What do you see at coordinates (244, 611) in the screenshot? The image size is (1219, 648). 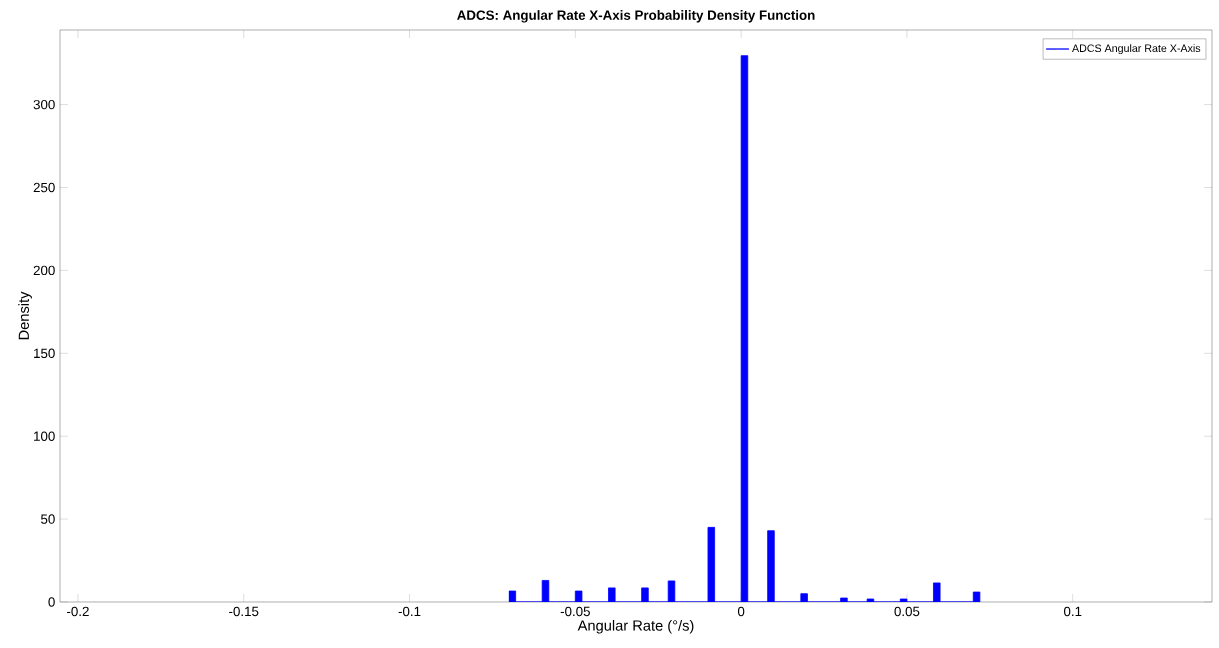 I see `x-tick-label: -0.15` at bounding box center [244, 611].